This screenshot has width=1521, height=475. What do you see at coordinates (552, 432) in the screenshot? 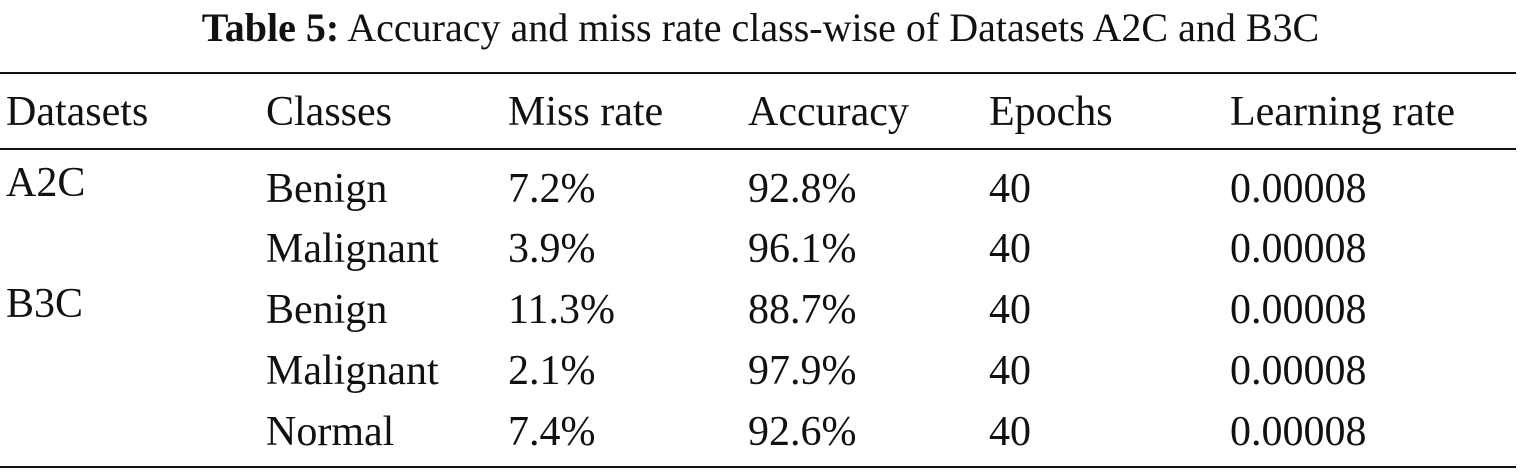
I see `miss-rate-cell: 7.4%` at bounding box center [552, 432].